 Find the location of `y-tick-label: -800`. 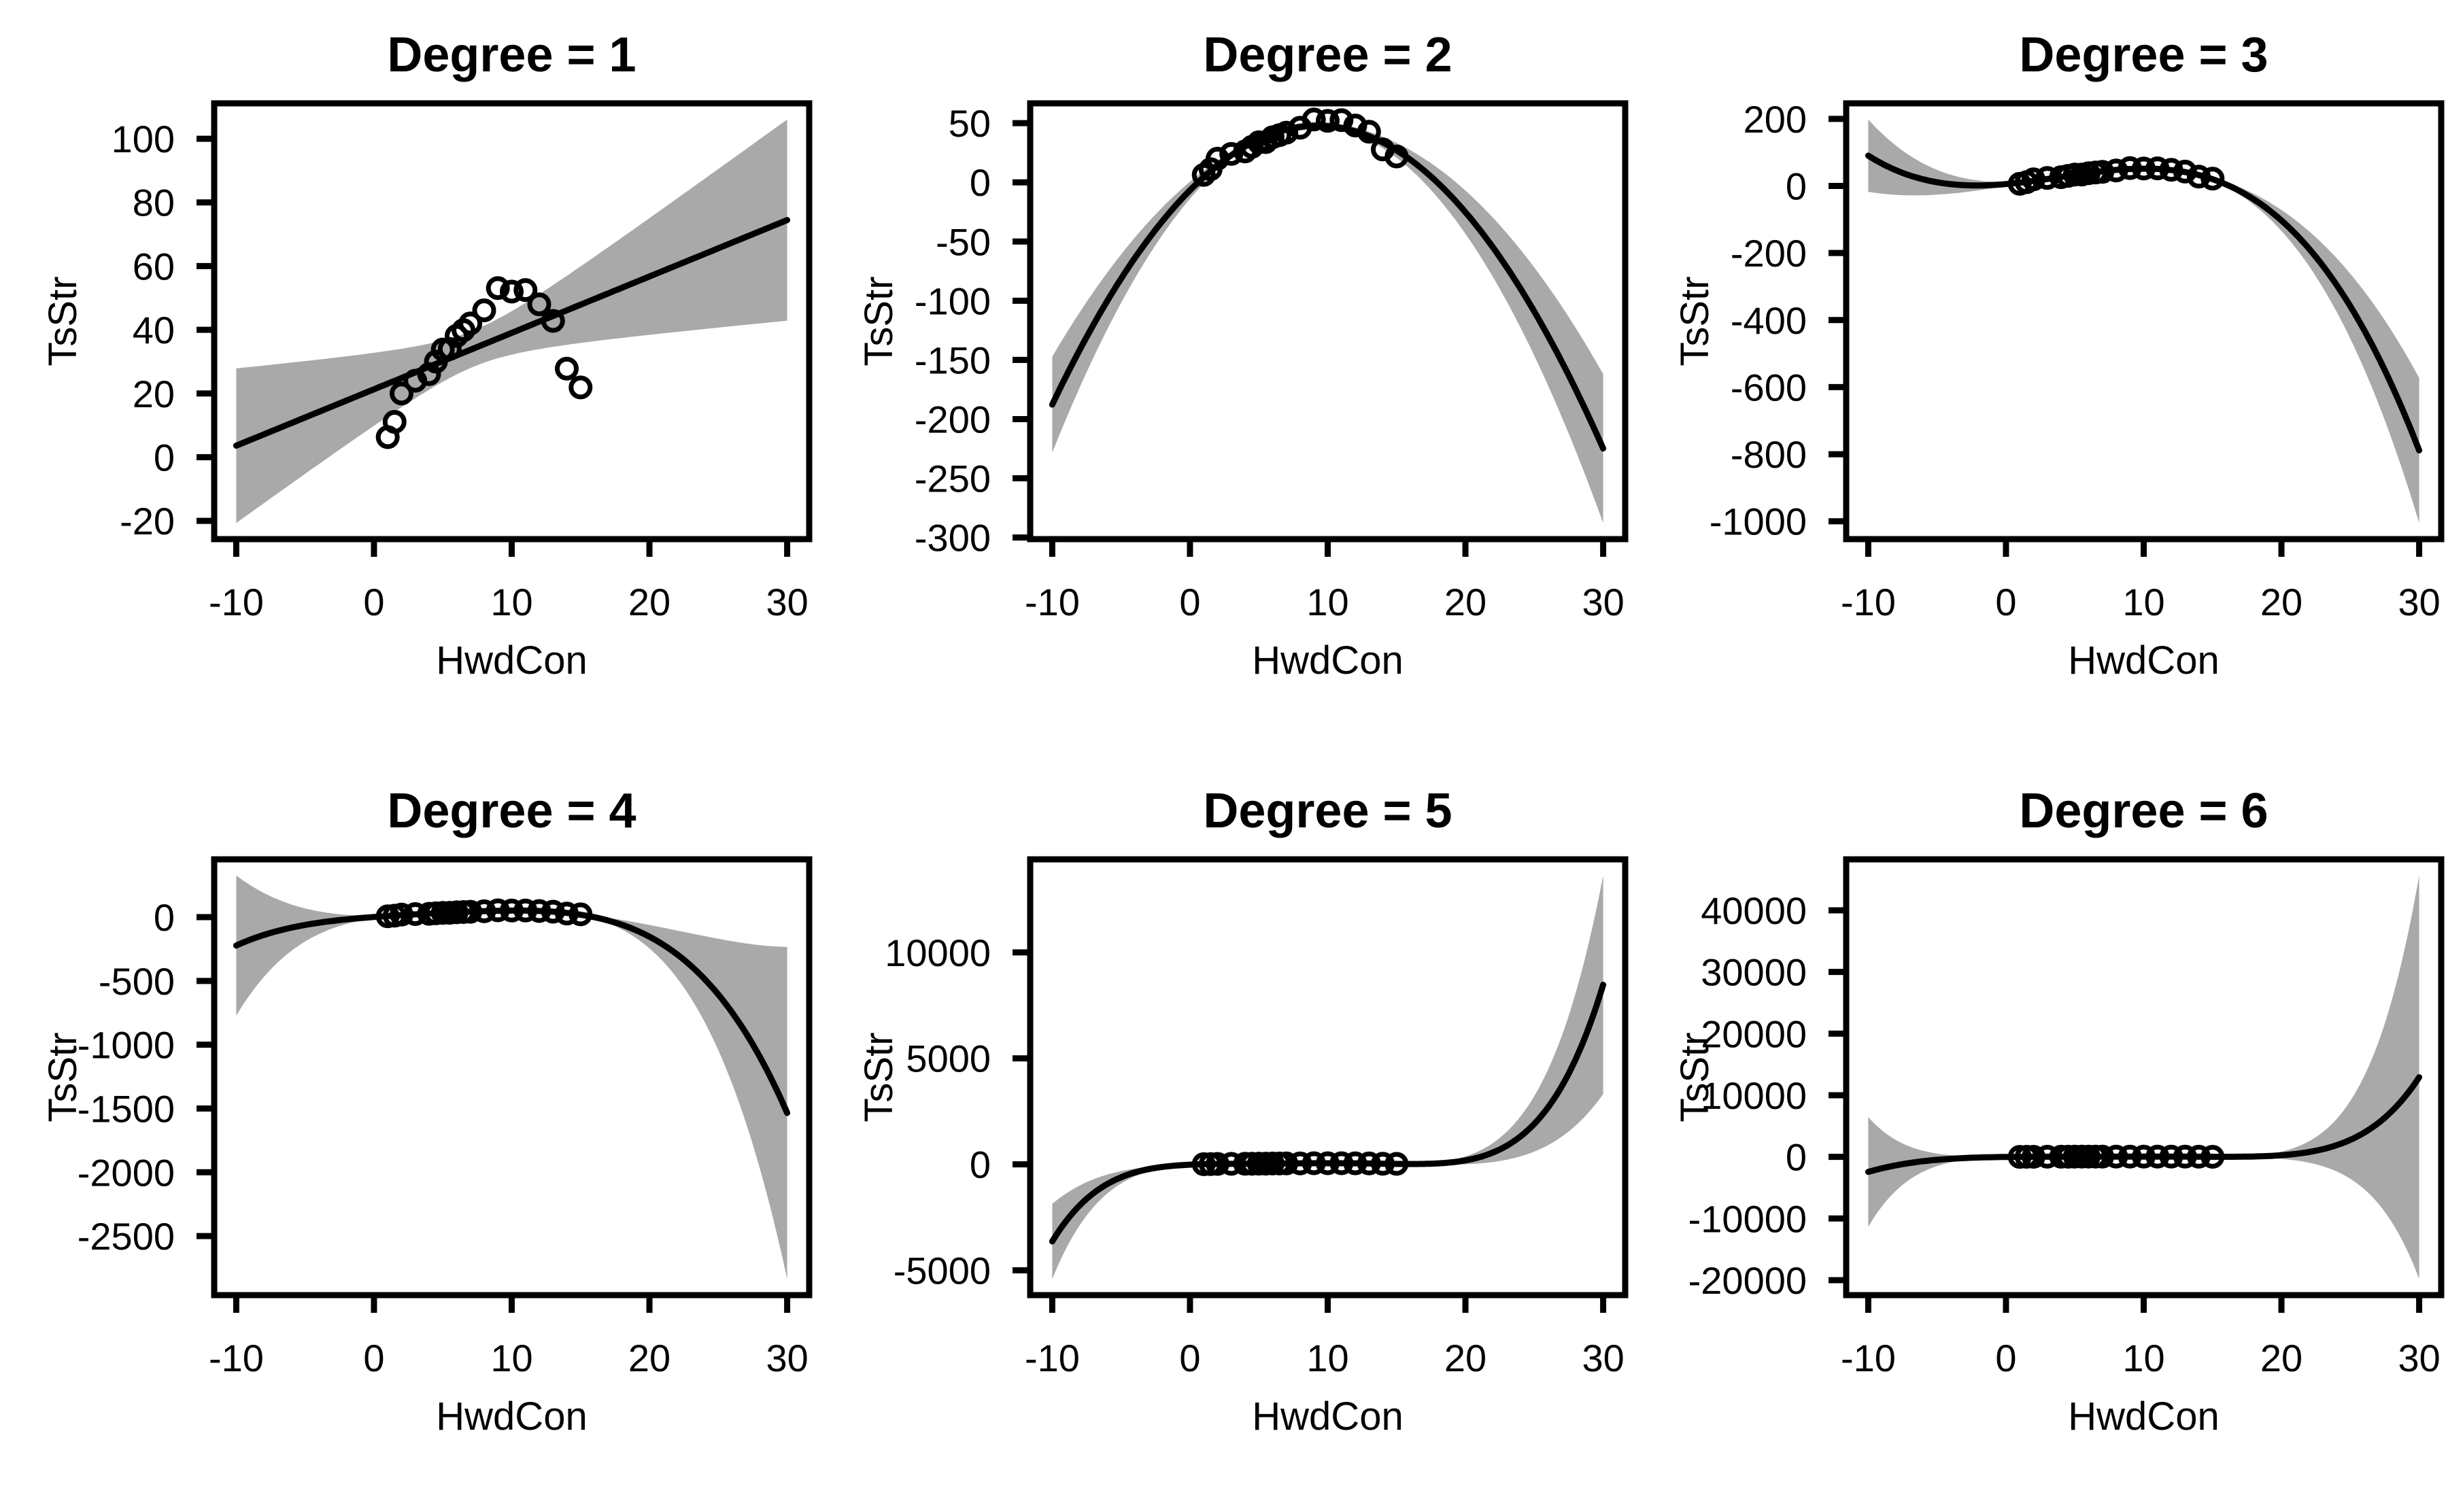

y-tick-label: -800 is located at coordinates (1769, 454).